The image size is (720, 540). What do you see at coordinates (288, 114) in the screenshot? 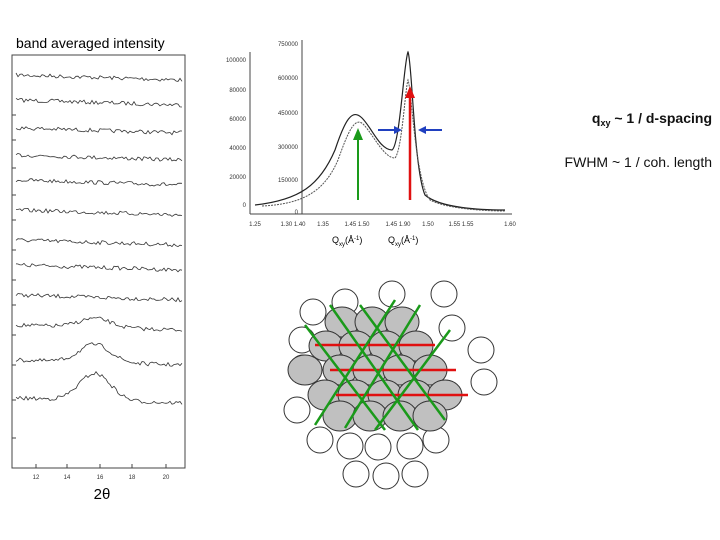
I see `outer-y-tick-label: 450000` at bounding box center [288, 114].